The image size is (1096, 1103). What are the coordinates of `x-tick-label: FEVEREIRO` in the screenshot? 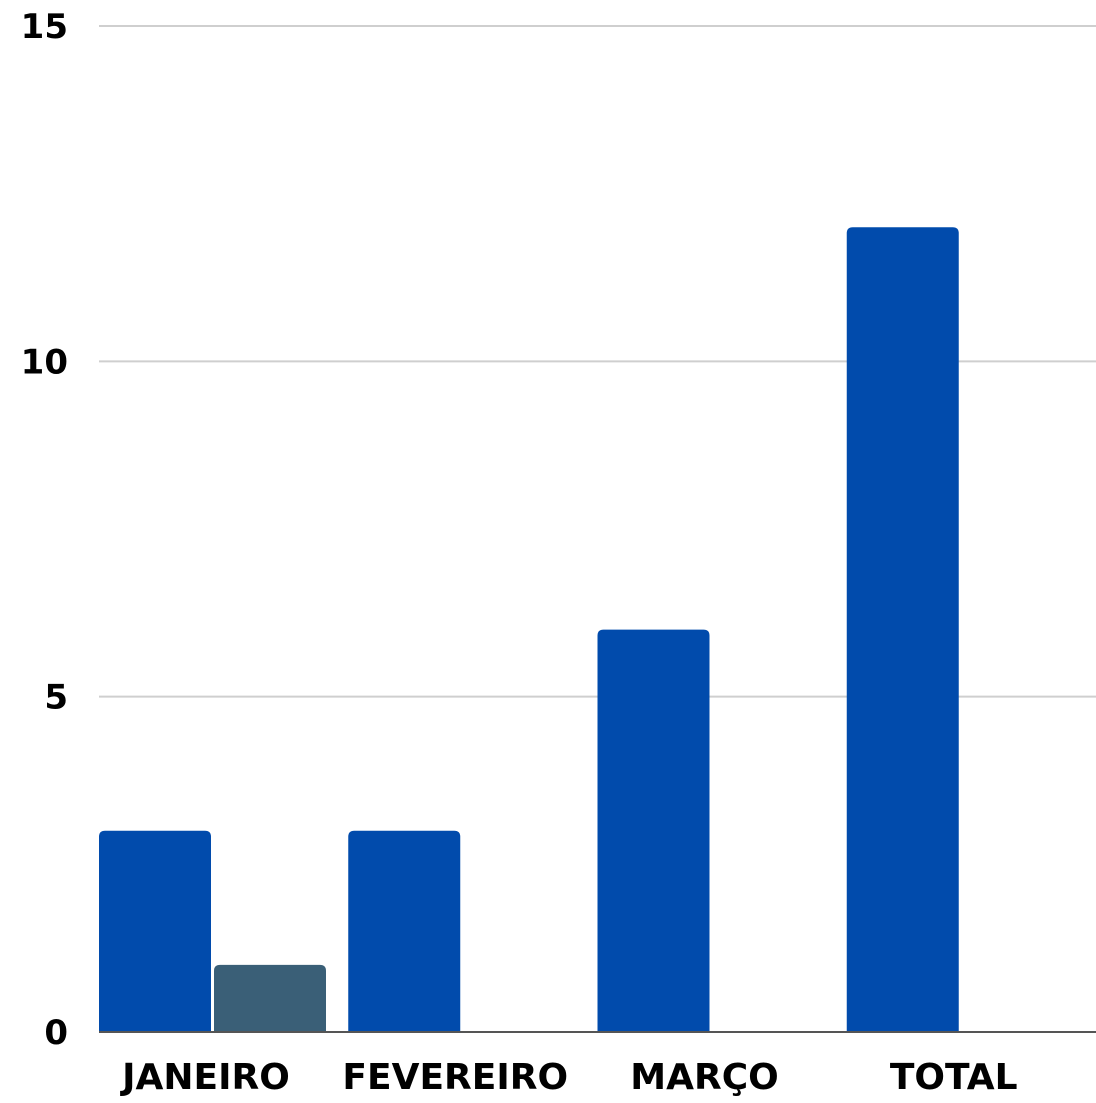 It's located at (455, 1077).